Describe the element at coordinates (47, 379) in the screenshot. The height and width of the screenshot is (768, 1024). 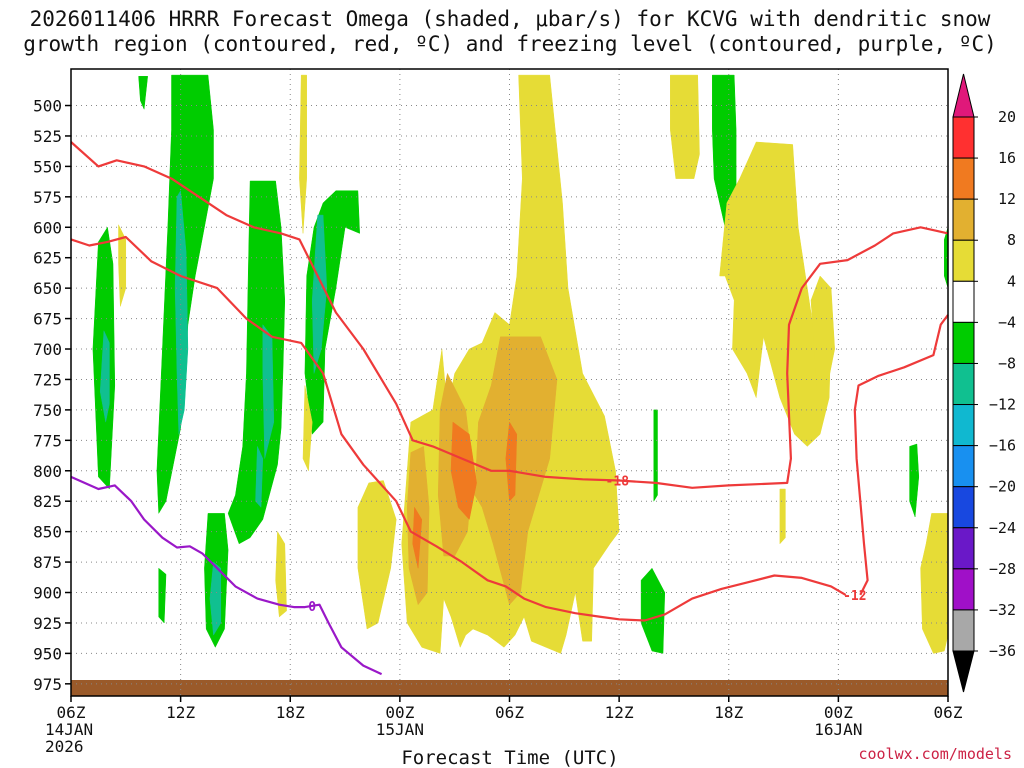
I see `y-tick-label: 725` at that location.